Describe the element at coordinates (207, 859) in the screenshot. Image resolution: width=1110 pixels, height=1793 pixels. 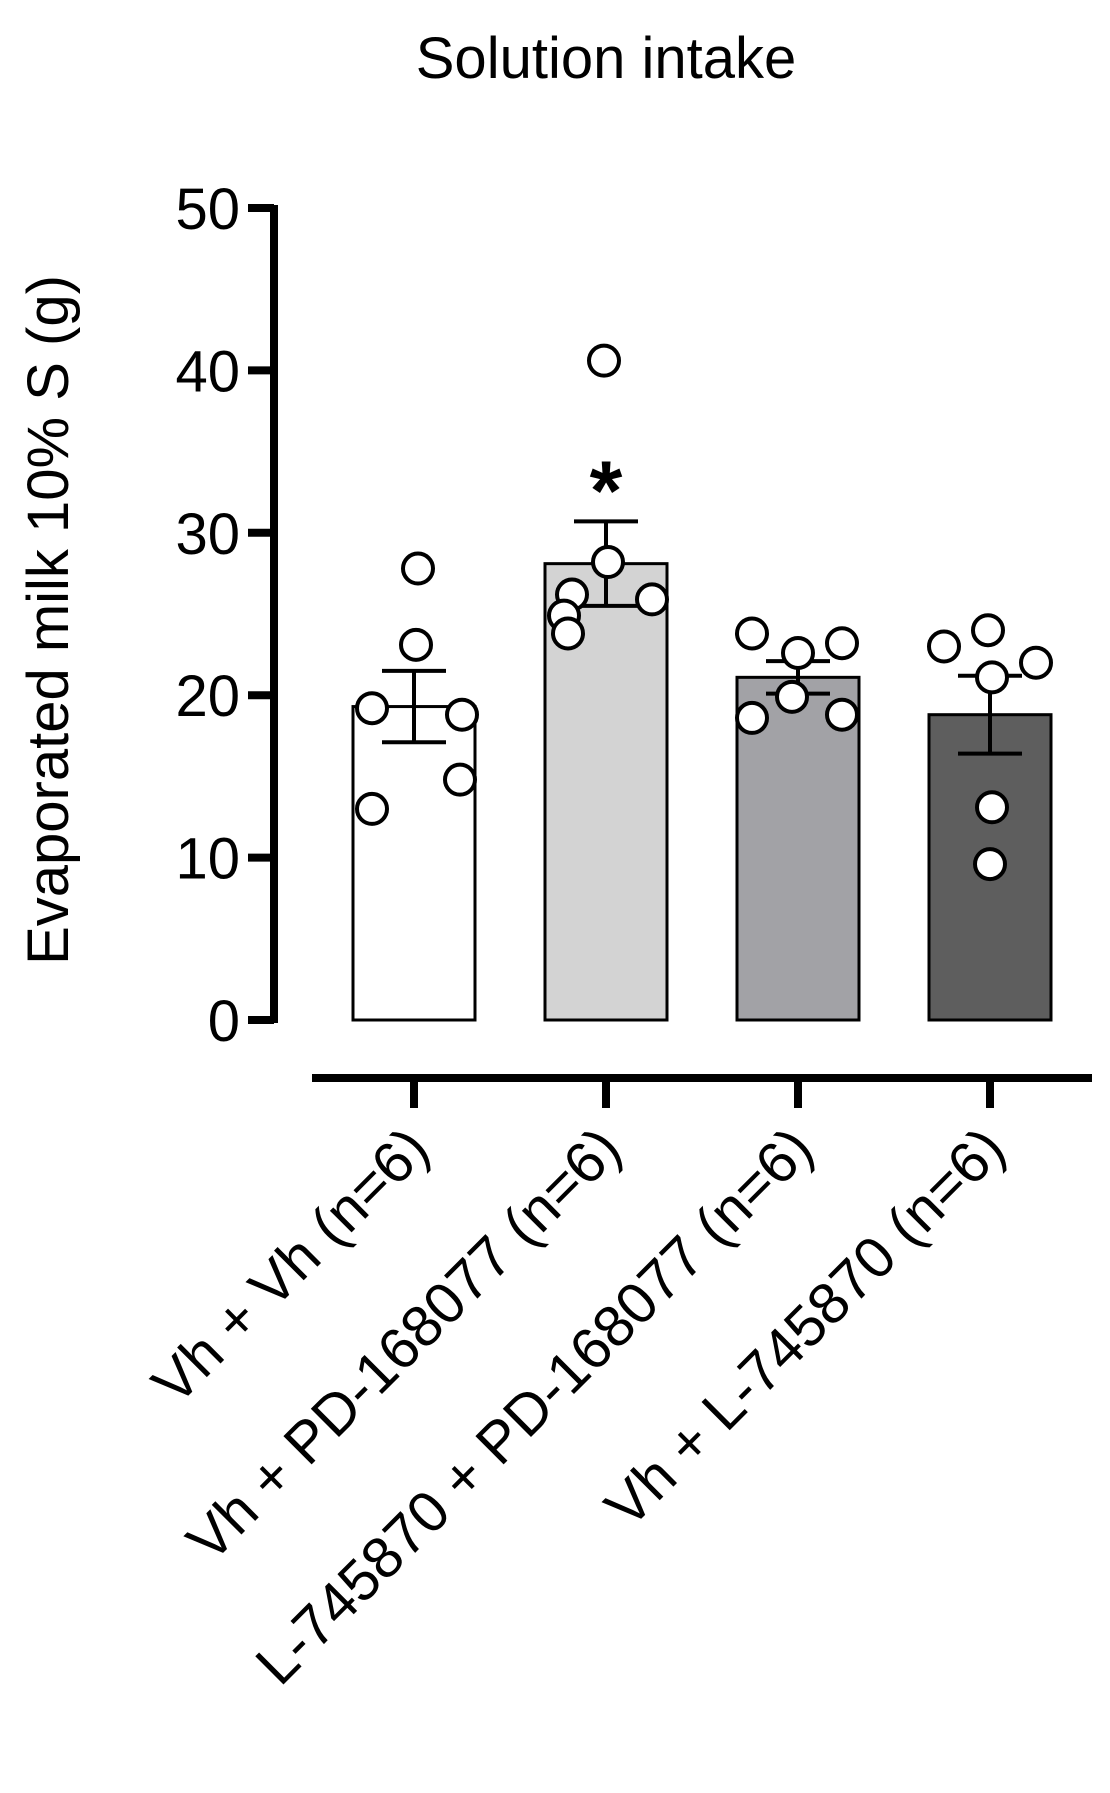
I see `y-tick-label: 10` at that location.